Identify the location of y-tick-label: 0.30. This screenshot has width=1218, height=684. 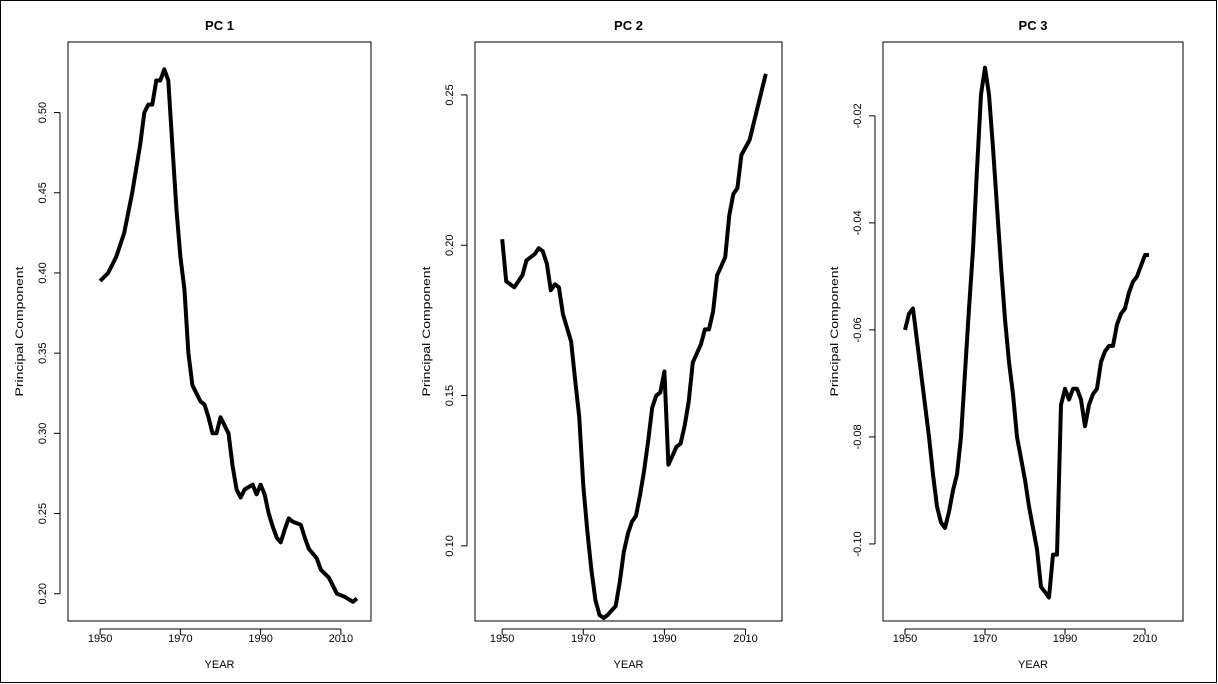
(43, 433).